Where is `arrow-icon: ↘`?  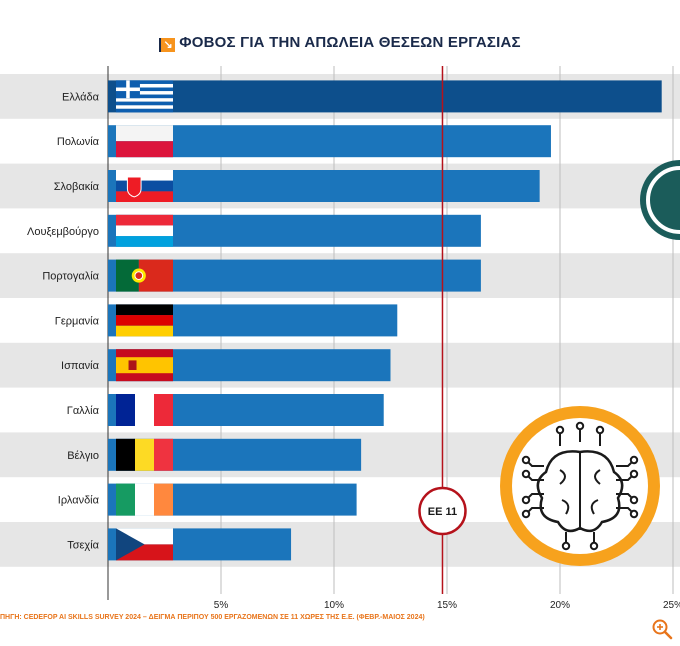
arrow-icon: ↘ is located at coordinates (167, 45).